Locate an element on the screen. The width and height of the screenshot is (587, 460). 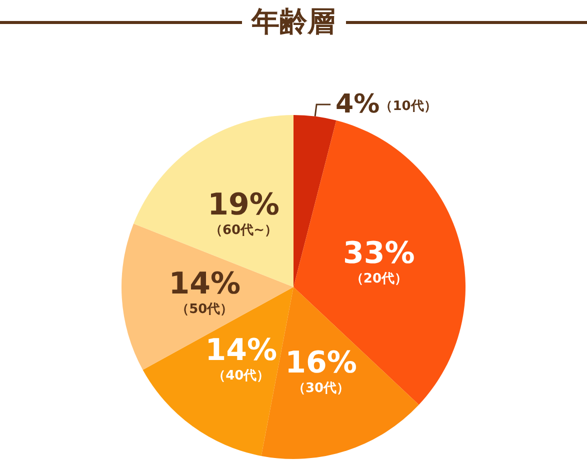
data-label: 4% is located at coordinates (358, 104).